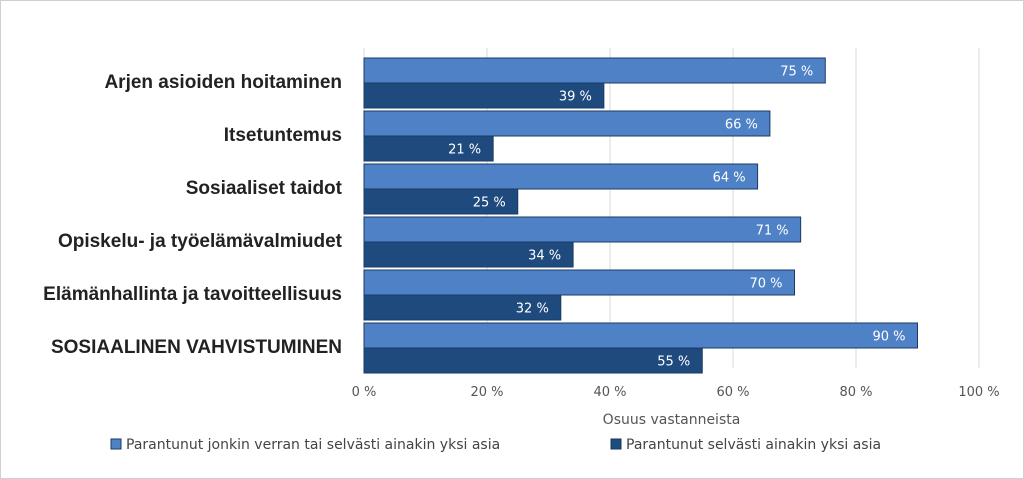 The height and width of the screenshot is (479, 1024). Describe the element at coordinates (888, 337) in the screenshot. I see `data-label: 90 %` at that location.